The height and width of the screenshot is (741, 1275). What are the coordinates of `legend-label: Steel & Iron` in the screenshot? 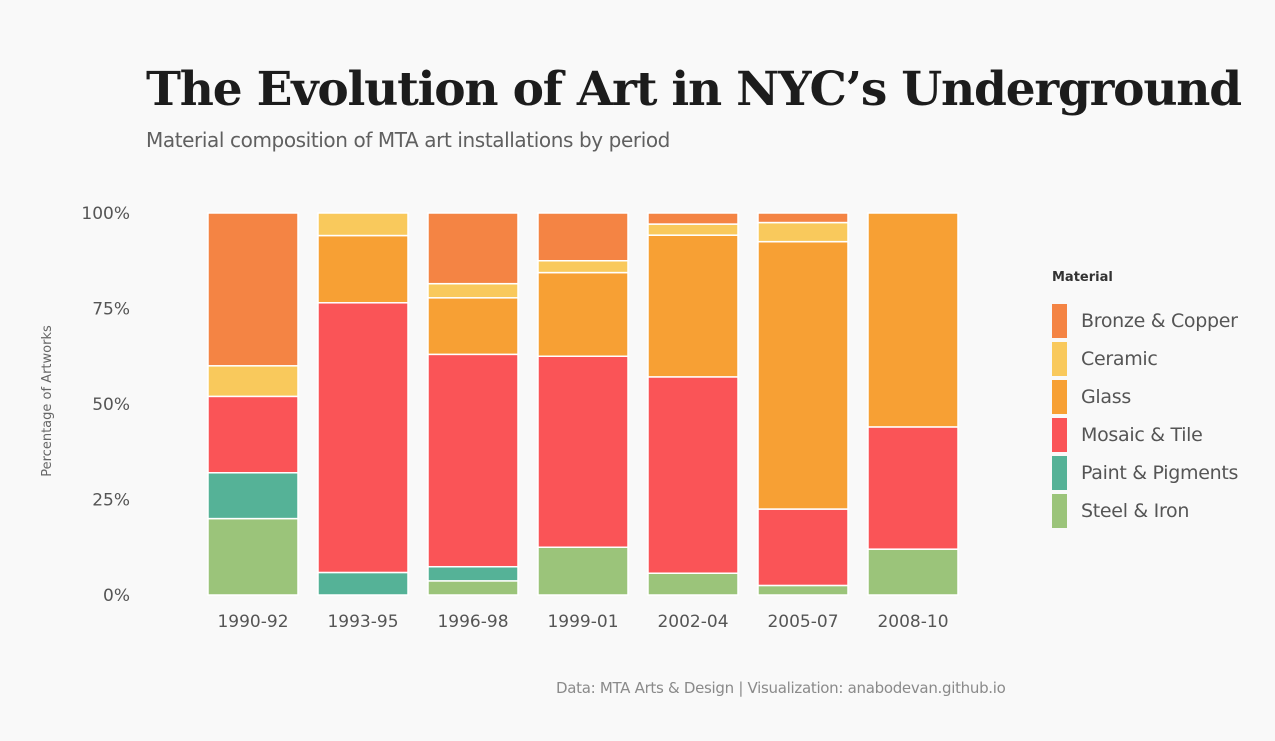 It's located at (1135, 511).